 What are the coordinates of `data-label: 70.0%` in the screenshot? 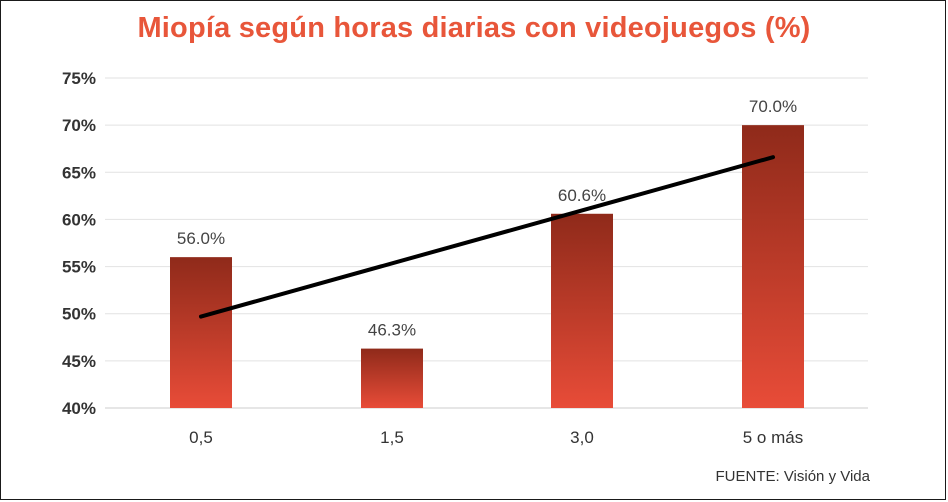 It's located at (773, 106).